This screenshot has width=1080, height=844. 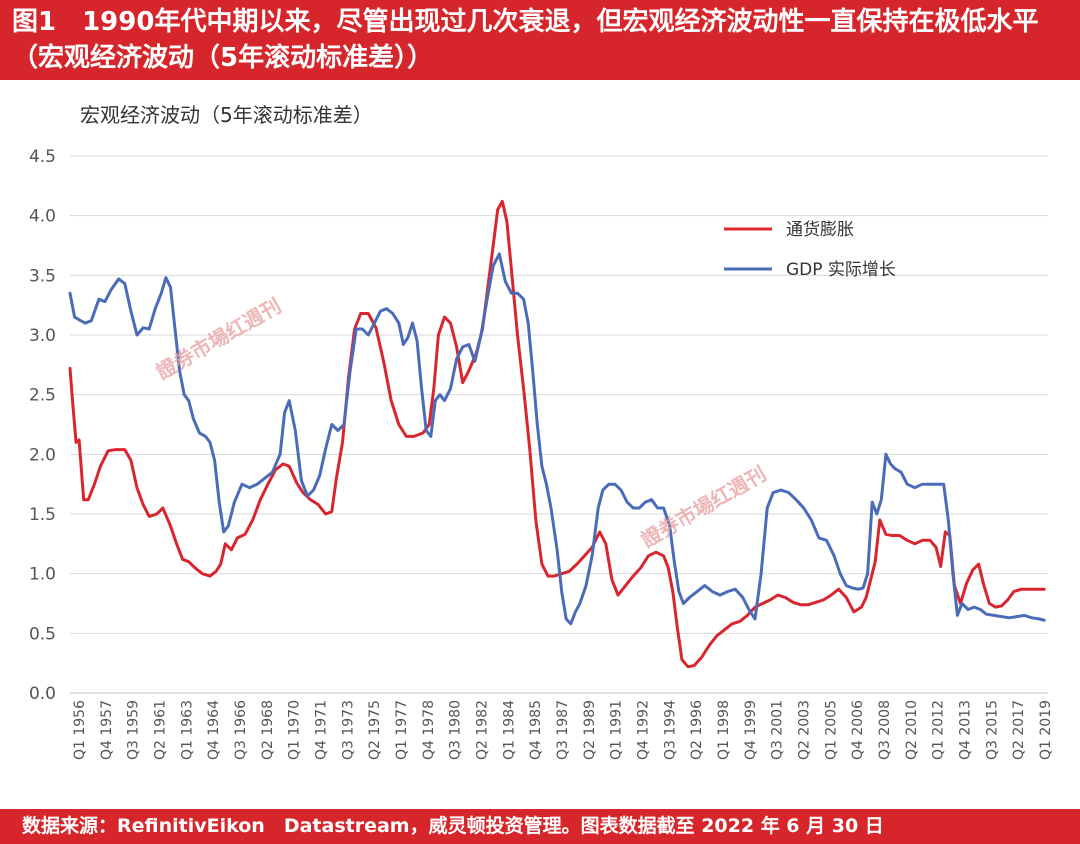 What do you see at coordinates (322, 730) in the screenshot?
I see `x-tick-label: Q4 1971` at bounding box center [322, 730].